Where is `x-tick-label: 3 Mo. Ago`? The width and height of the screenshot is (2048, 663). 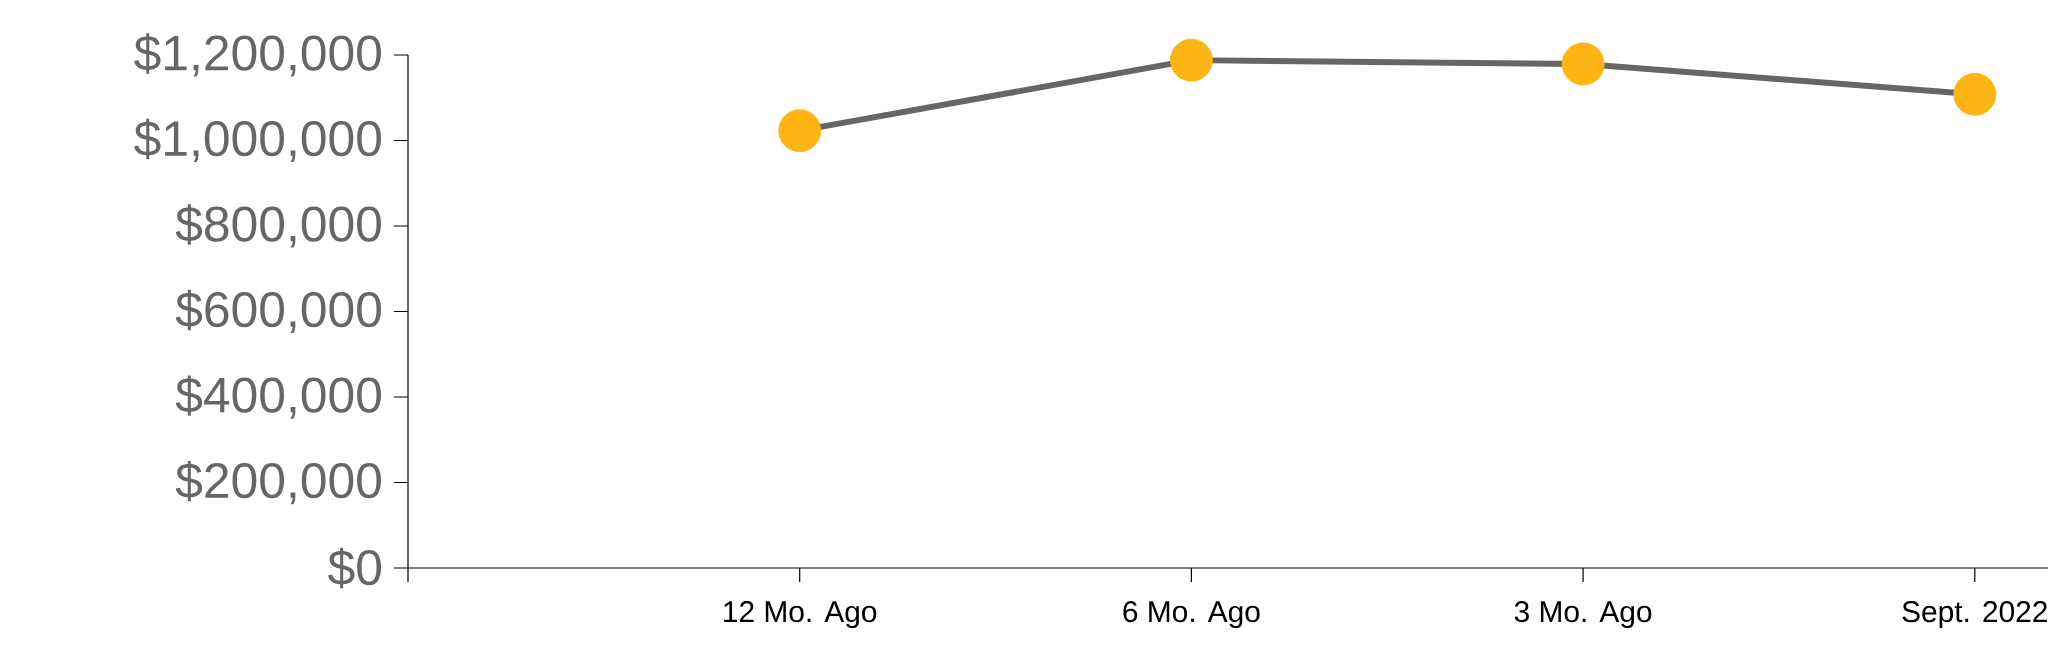
x-tick-label: 3 Mo. Ago is located at coordinates (1583, 615).